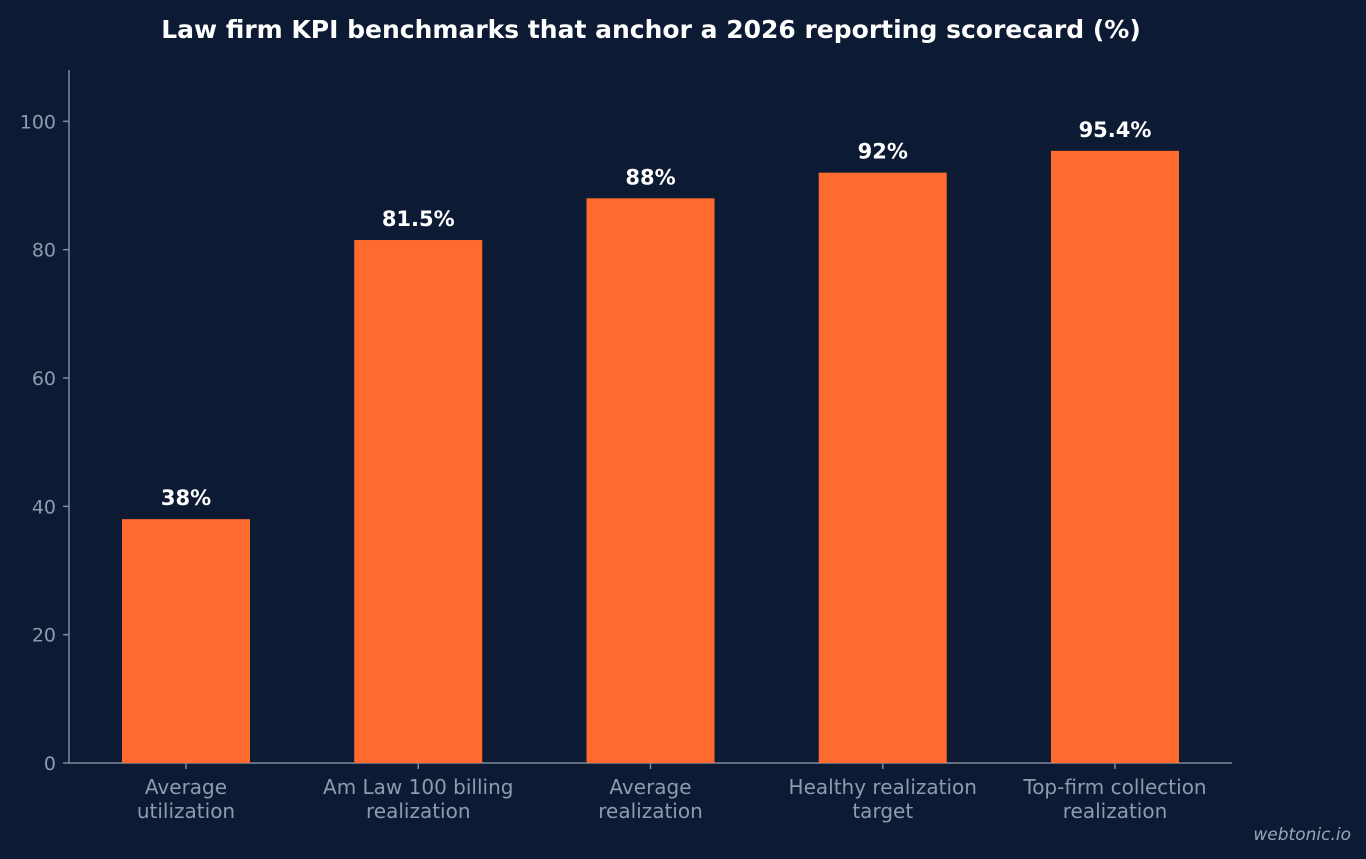 The height and width of the screenshot is (859, 1366). I want to click on y-tick-label: 60, so click(44, 379).